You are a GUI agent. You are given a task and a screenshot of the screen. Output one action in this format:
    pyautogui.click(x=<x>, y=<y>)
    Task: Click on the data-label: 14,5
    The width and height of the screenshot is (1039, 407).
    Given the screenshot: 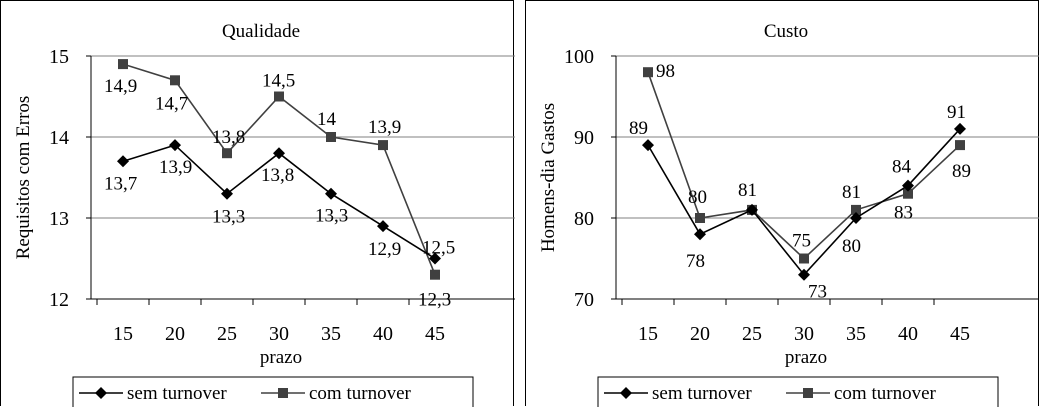 What is the action you would take?
    pyautogui.click(x=278, y=81)
    